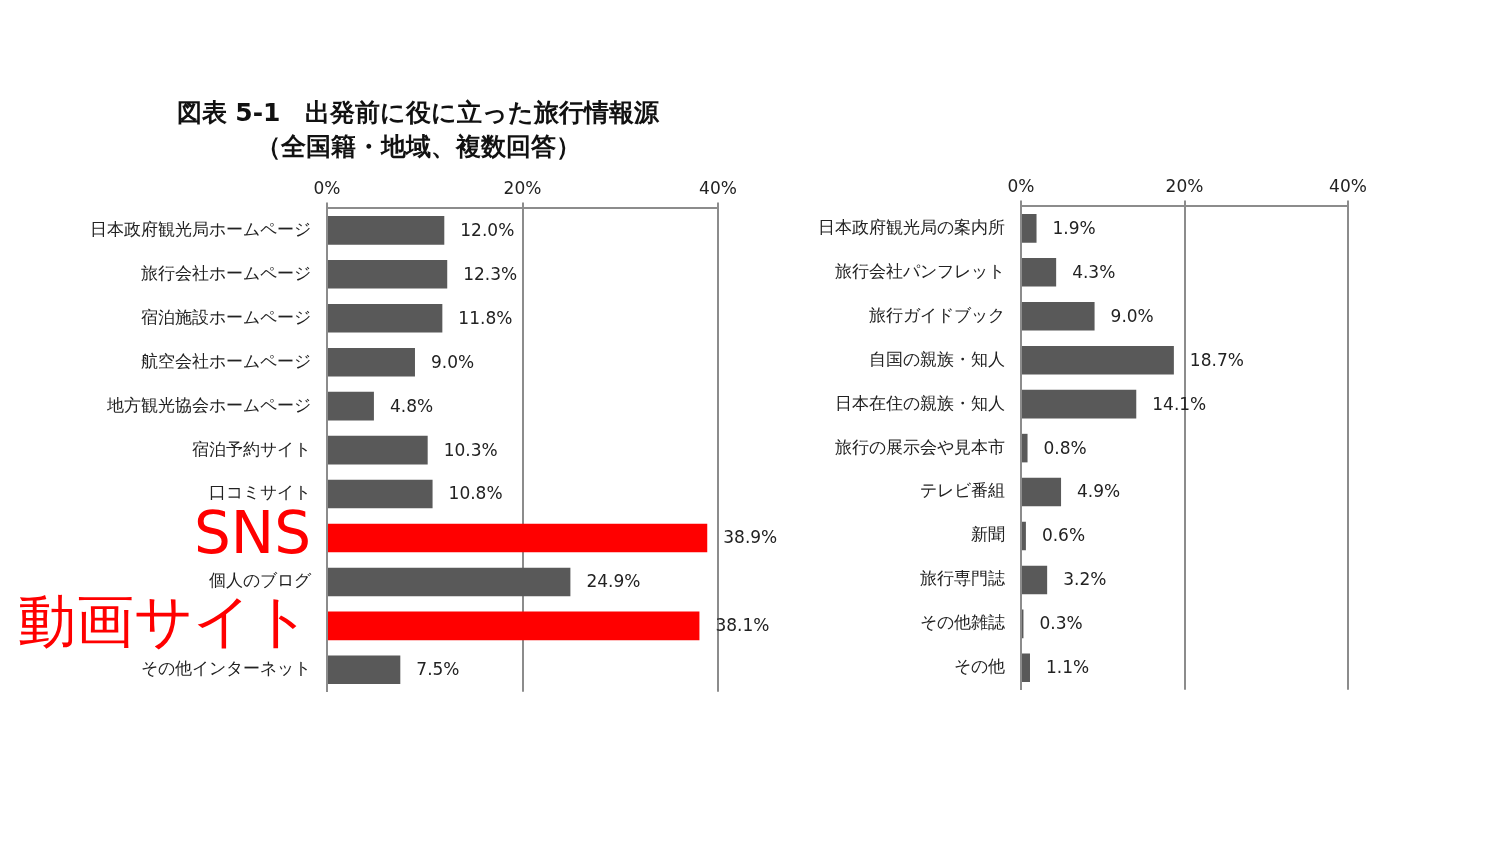 This screenshot has height=844, width=1500. Describe the element at coordinates (226, 668) in the screenshot. I see `y-tick-label: その他インターネット` at that location.